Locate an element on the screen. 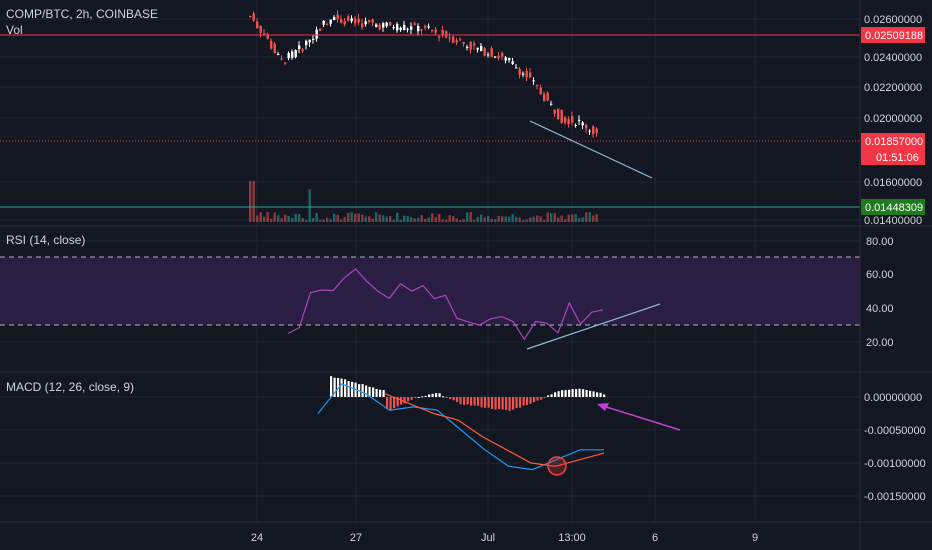 This screenshot has width=932, height=550. price-tick-label: 0.02000000 is located at coordinates (893, 119).